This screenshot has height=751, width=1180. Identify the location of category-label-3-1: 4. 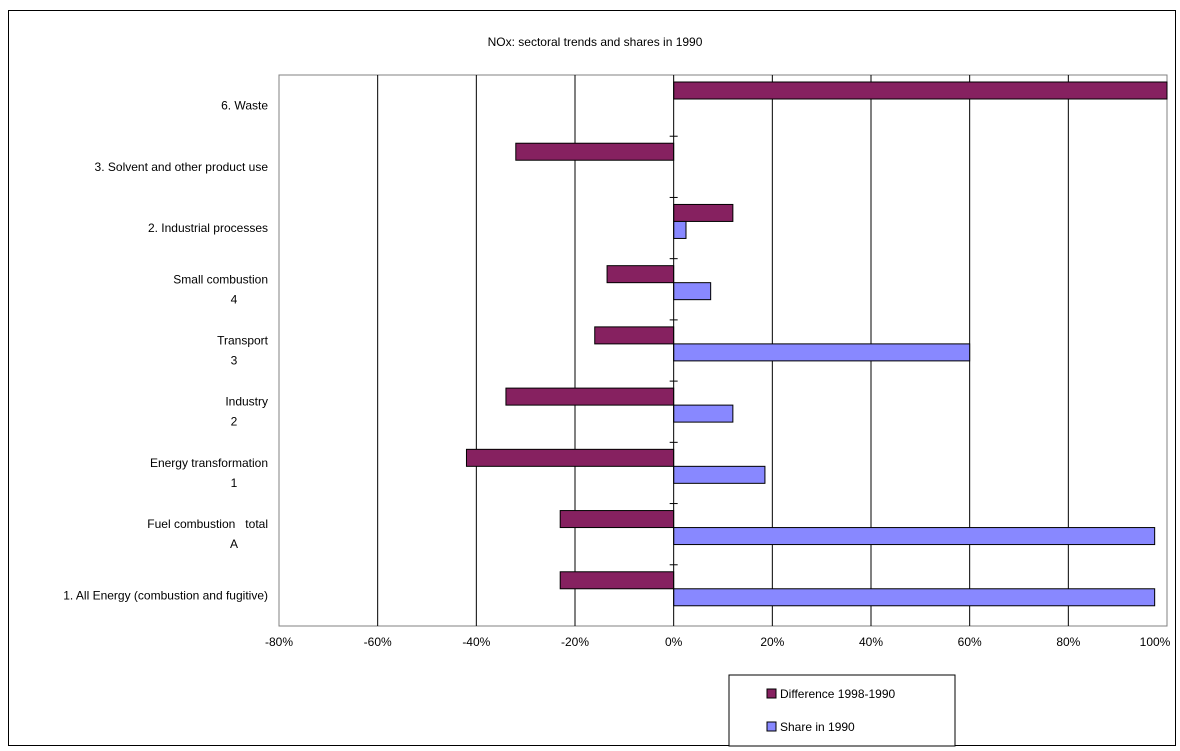
(234, 299).